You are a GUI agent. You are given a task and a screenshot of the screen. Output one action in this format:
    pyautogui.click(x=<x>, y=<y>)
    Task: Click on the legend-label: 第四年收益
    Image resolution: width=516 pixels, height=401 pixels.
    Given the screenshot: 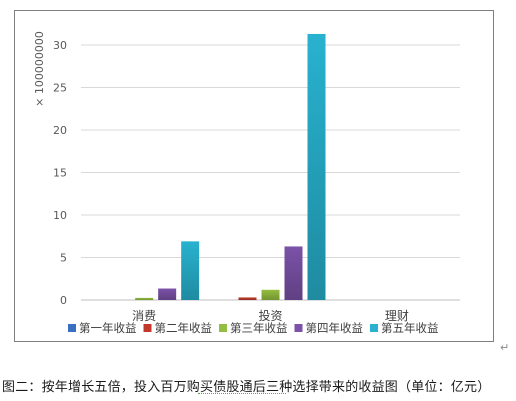 What is the action you would take?
    pyautogui.click(x=335, y=328)
    